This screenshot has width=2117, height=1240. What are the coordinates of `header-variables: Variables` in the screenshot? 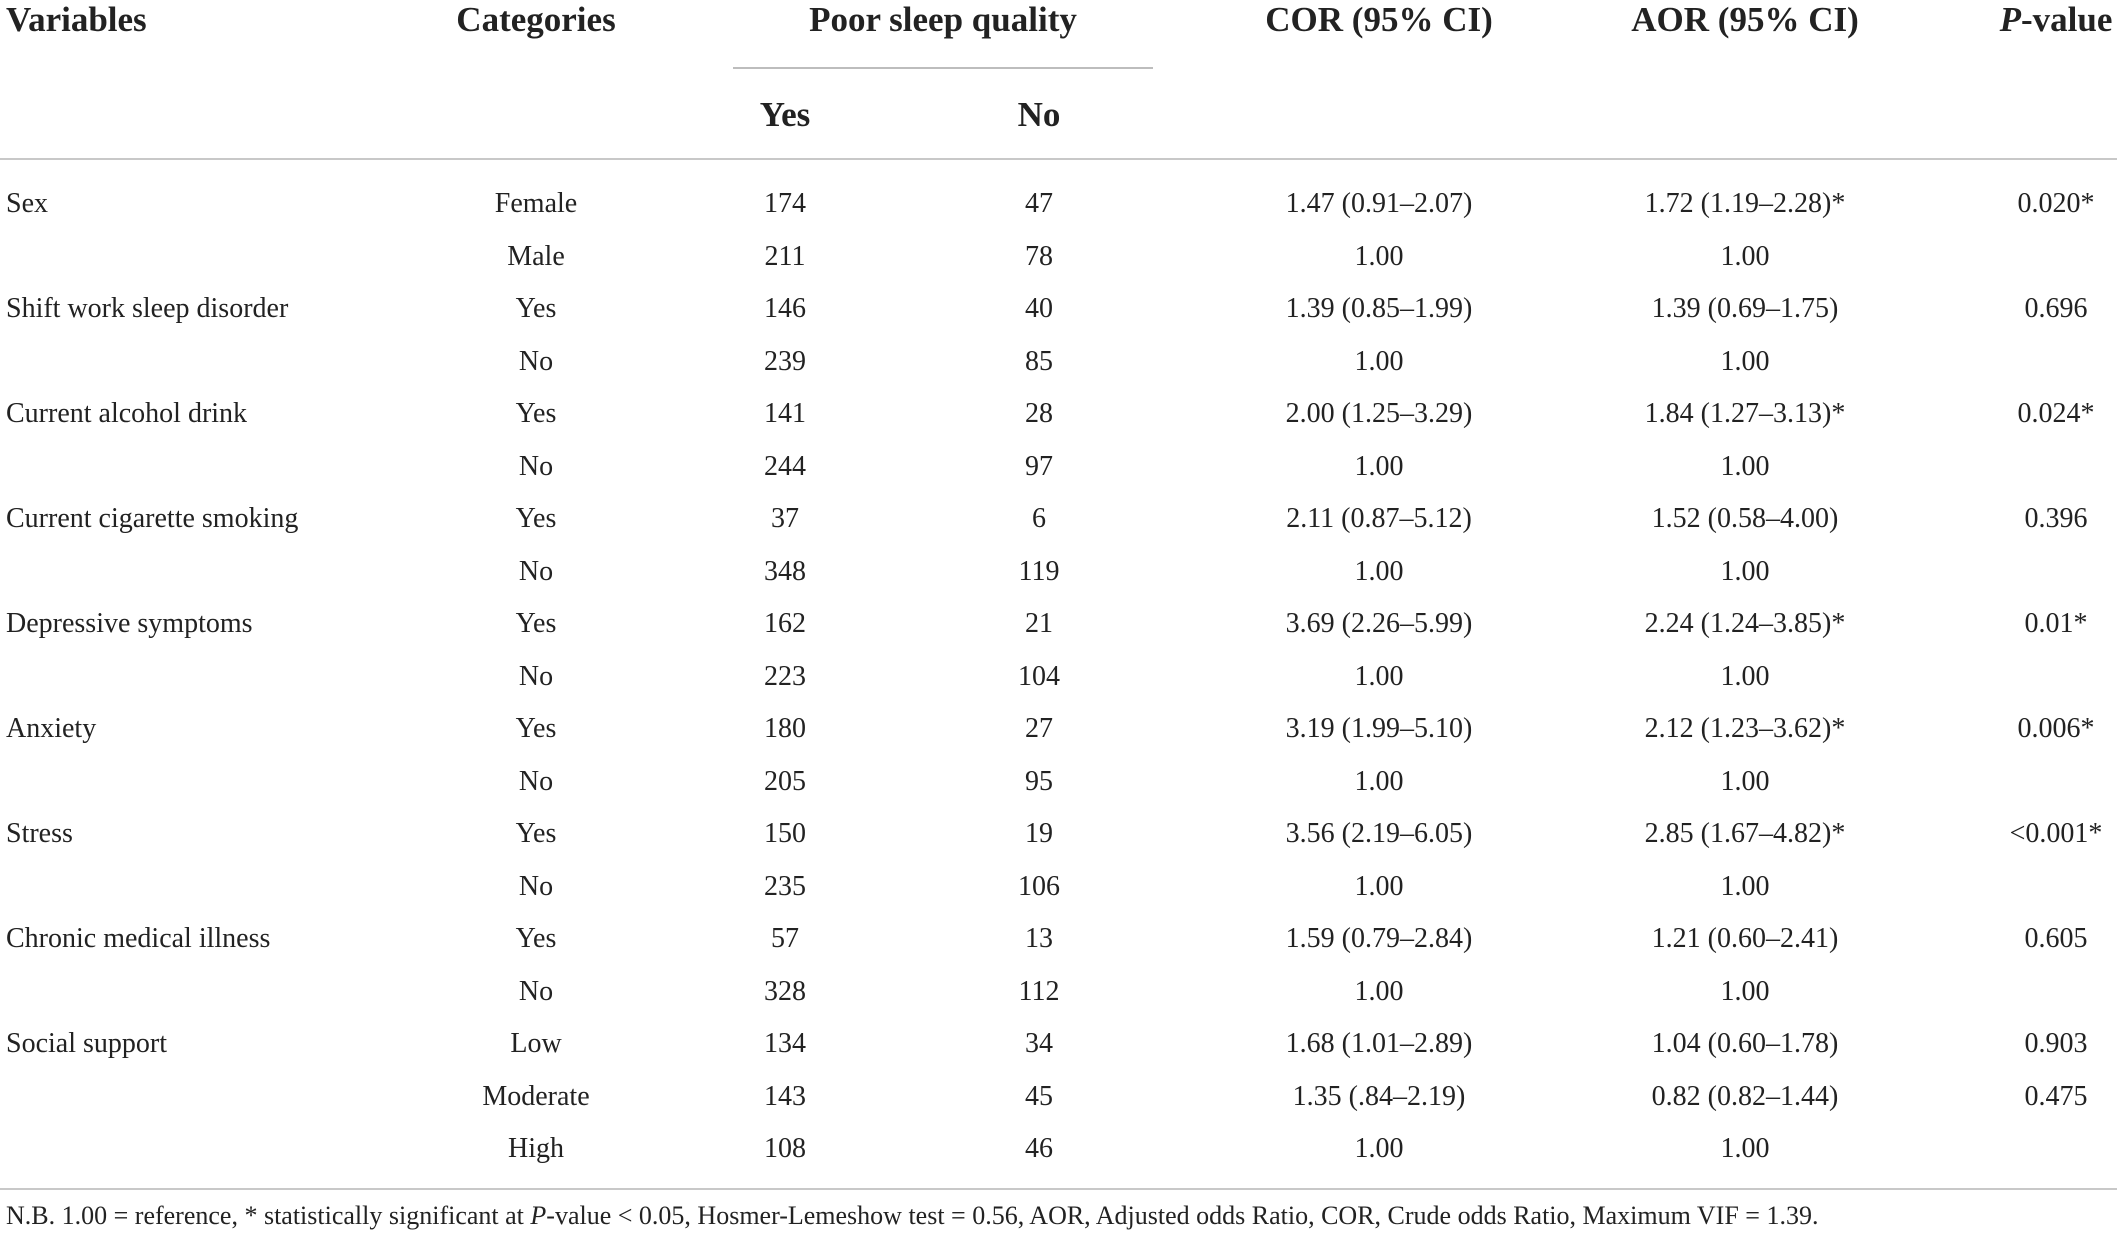 It's located at (76, 19).